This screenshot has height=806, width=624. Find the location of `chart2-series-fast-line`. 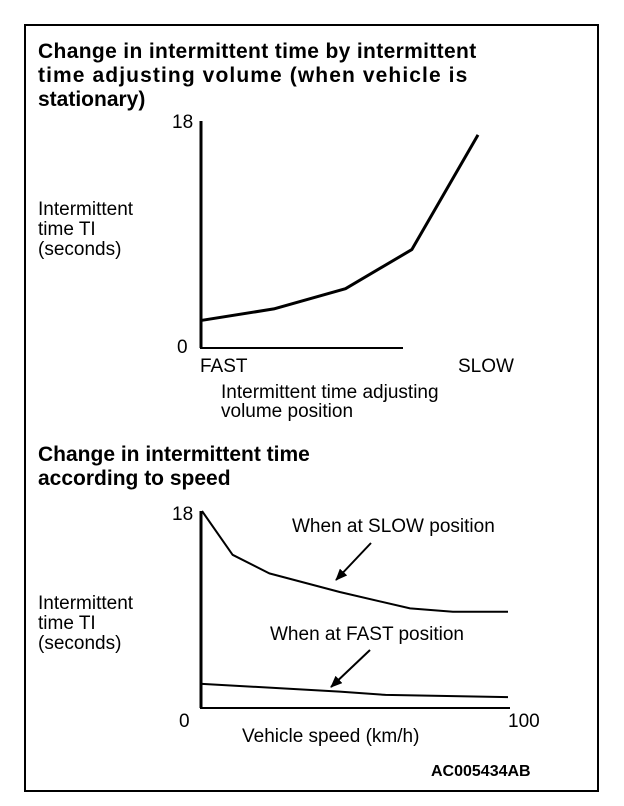

chart2-series-fast-line is located at coordinates (355, 690).